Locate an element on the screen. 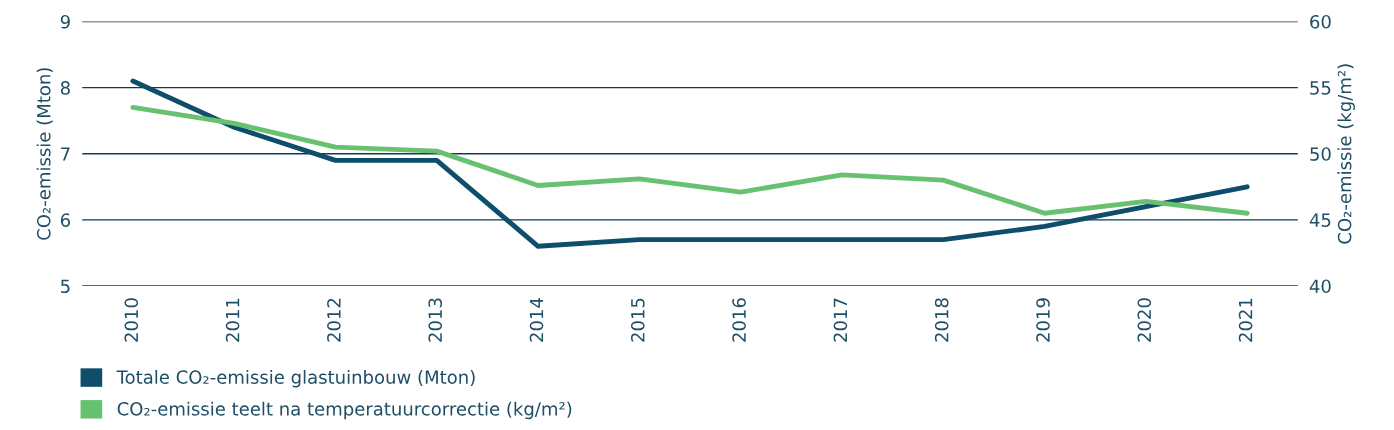 The width and height of the screenshot is (1394, 430). x-tick-label: 2012 is located at coordinates (334, 320).